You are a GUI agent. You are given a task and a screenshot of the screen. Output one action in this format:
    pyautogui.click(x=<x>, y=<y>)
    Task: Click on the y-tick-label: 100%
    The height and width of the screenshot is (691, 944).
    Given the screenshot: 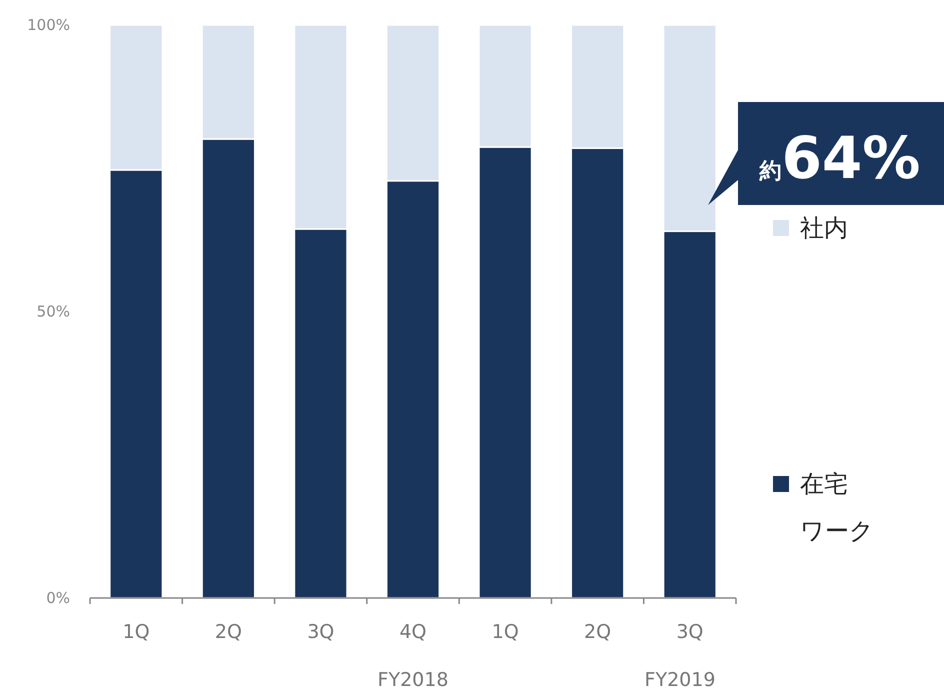 What is the action you would take?
    pyautogui.click(x=48, y=25)
    